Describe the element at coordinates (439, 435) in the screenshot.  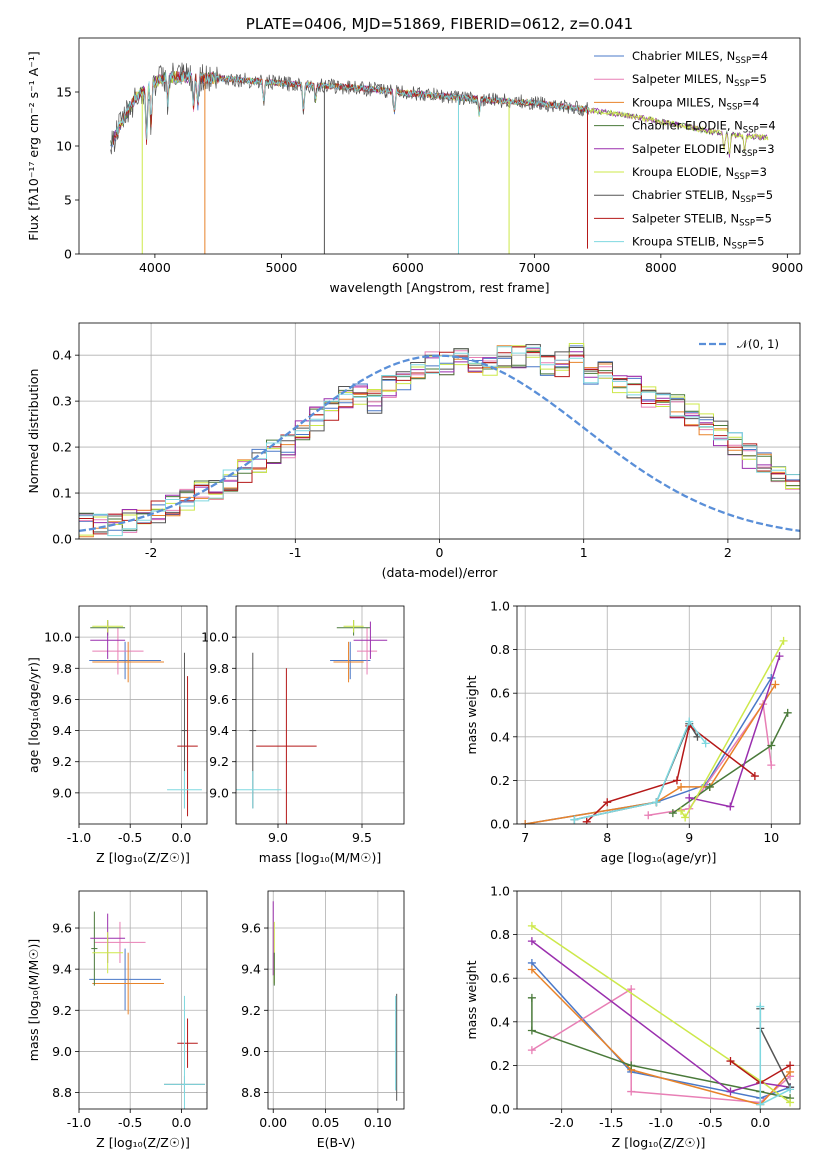
I see `histogram-step-salpeter-elodie` at that location.